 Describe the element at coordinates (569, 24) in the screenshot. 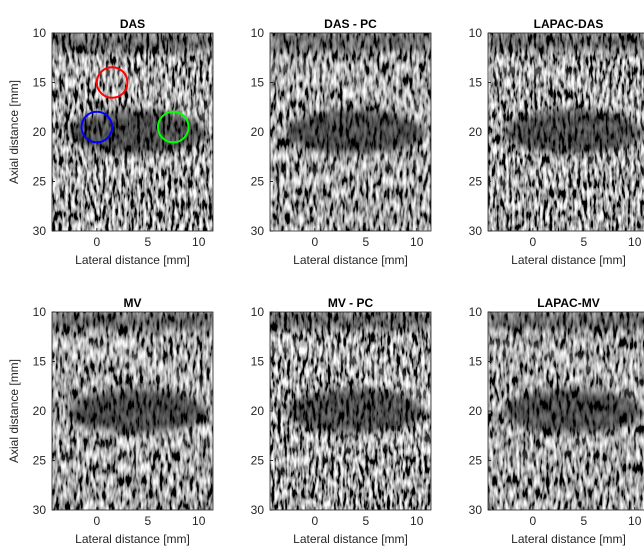

I see `panel-title: LAPAC-DAS` at that location.